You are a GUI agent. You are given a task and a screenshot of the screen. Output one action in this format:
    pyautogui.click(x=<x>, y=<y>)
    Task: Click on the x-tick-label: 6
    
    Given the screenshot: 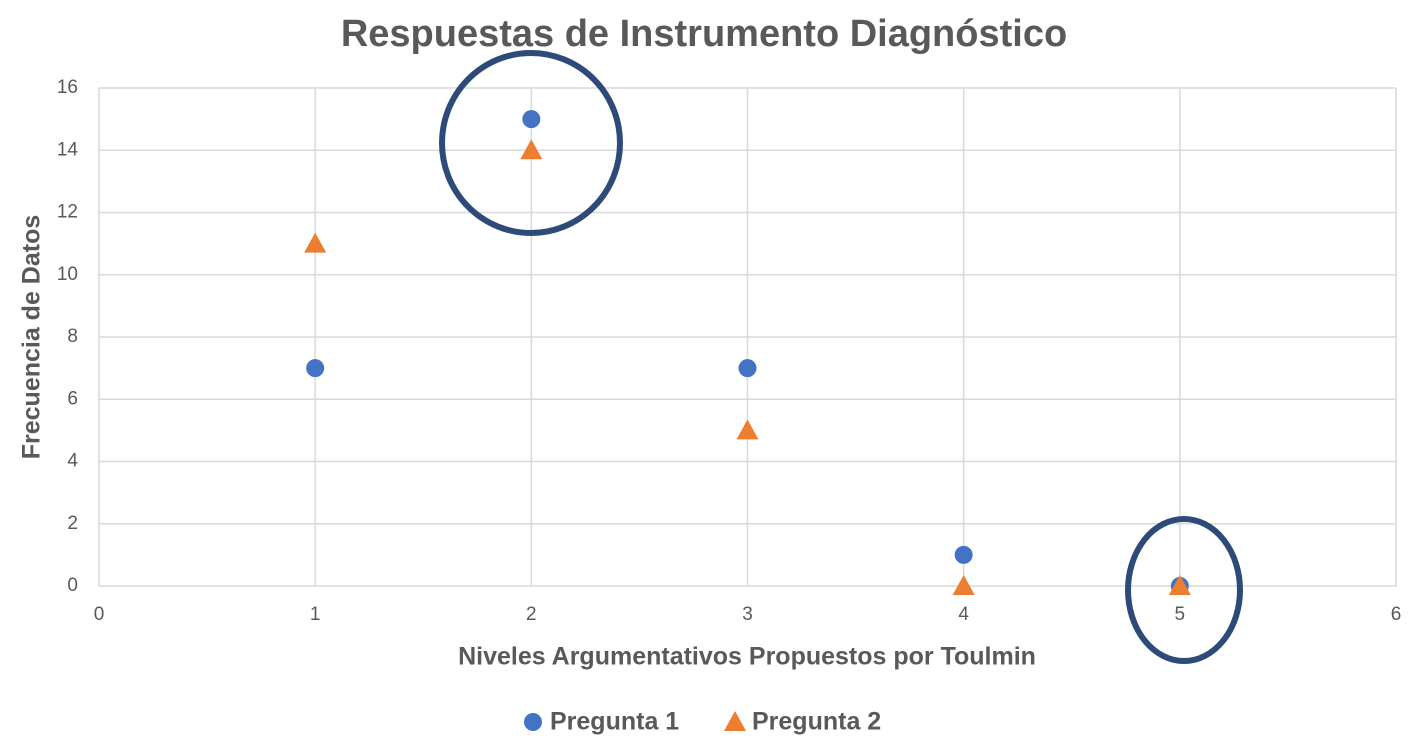 What is the action you would take?
    pyautogui.click(x=1396, y=614)
    